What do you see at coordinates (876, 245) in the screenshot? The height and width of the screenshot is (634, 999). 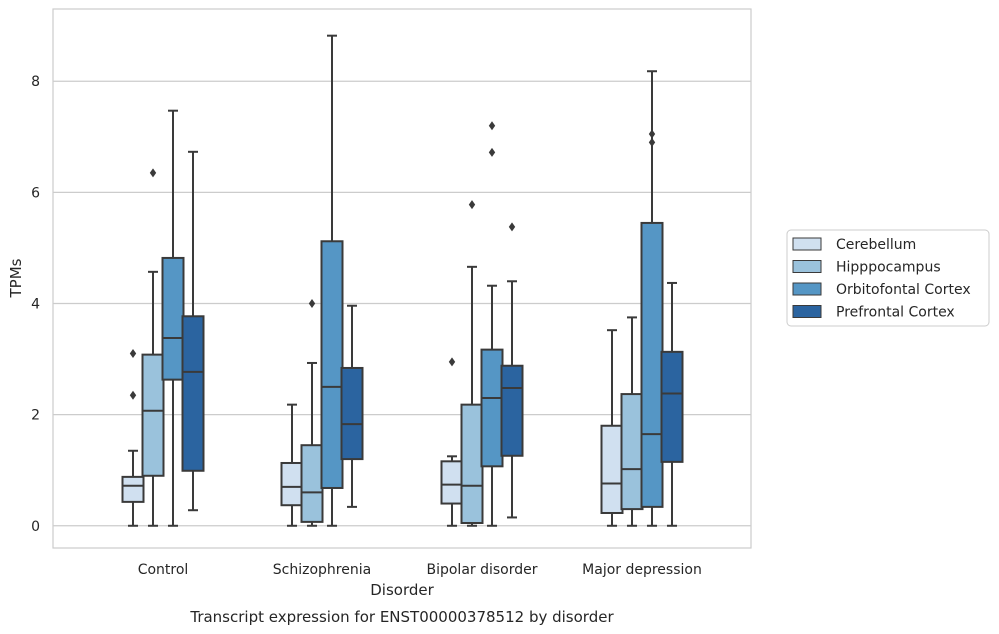 I see `legend-label: Cerebellum` at bounding box center [876, 245].